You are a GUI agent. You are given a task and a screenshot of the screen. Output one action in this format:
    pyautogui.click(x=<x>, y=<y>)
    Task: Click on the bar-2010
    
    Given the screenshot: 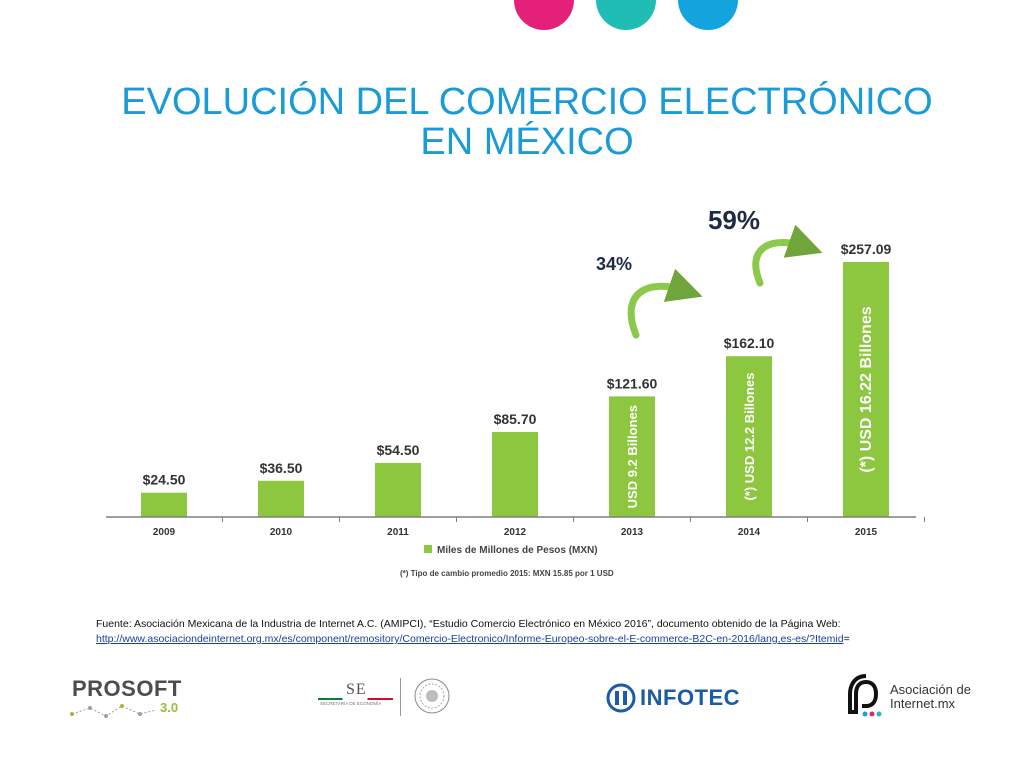 What is the action you would take?
    pyautogui.click(x=281, y=498)
    